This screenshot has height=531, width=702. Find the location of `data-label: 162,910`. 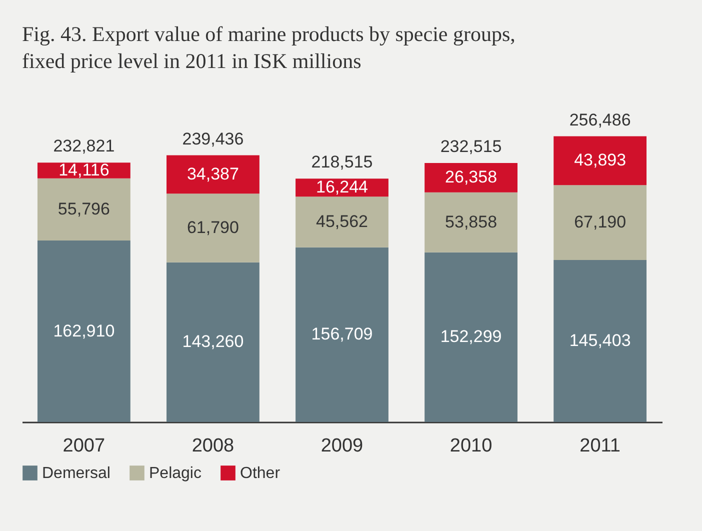

data-label: 162,910 is located at coordinates (84, 330).